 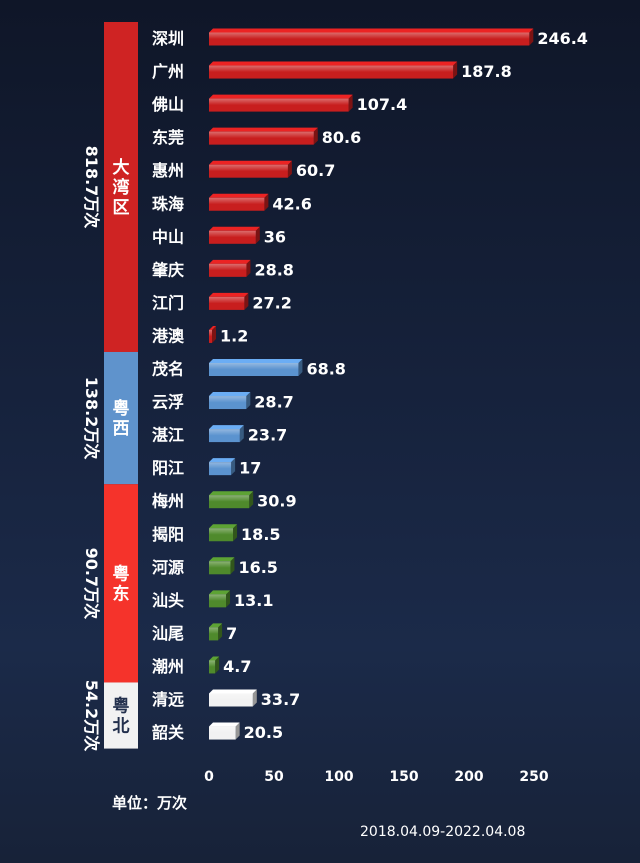 I want to click on value-label: 246.4, so click(x=562, y=38).